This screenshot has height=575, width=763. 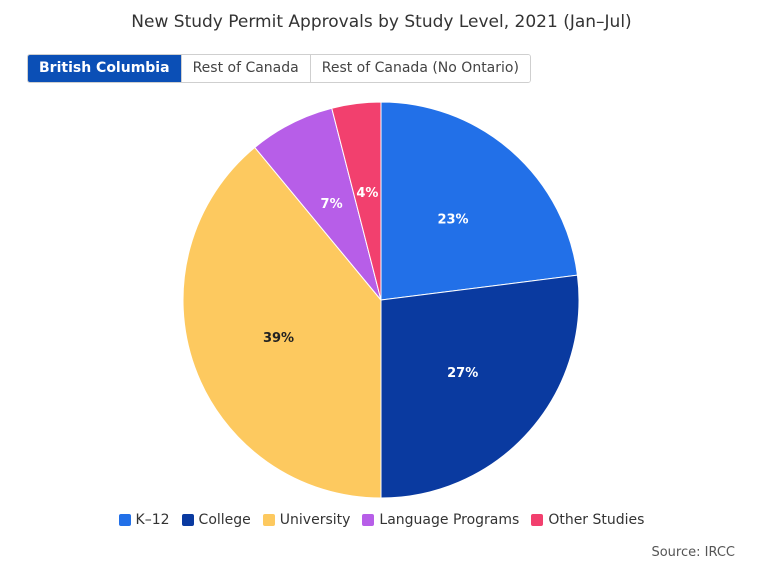 What do you see at coordinates (187, 520) in the screenshot?
I see `legend-swatch-college` at bounding box center [187, 520].